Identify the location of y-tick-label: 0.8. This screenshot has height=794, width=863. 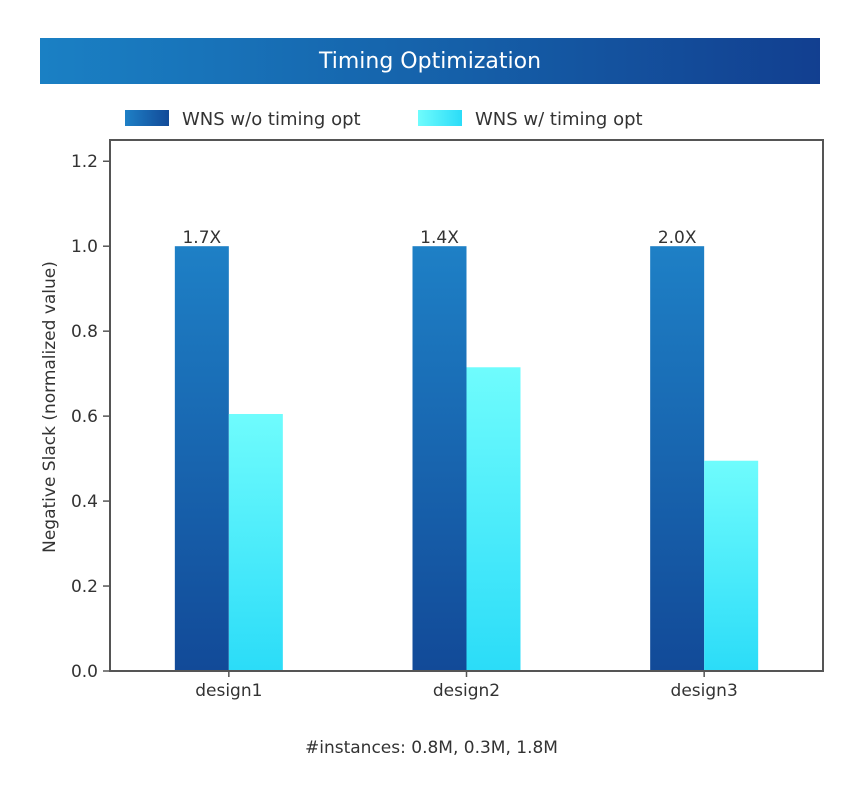
(84, 332).